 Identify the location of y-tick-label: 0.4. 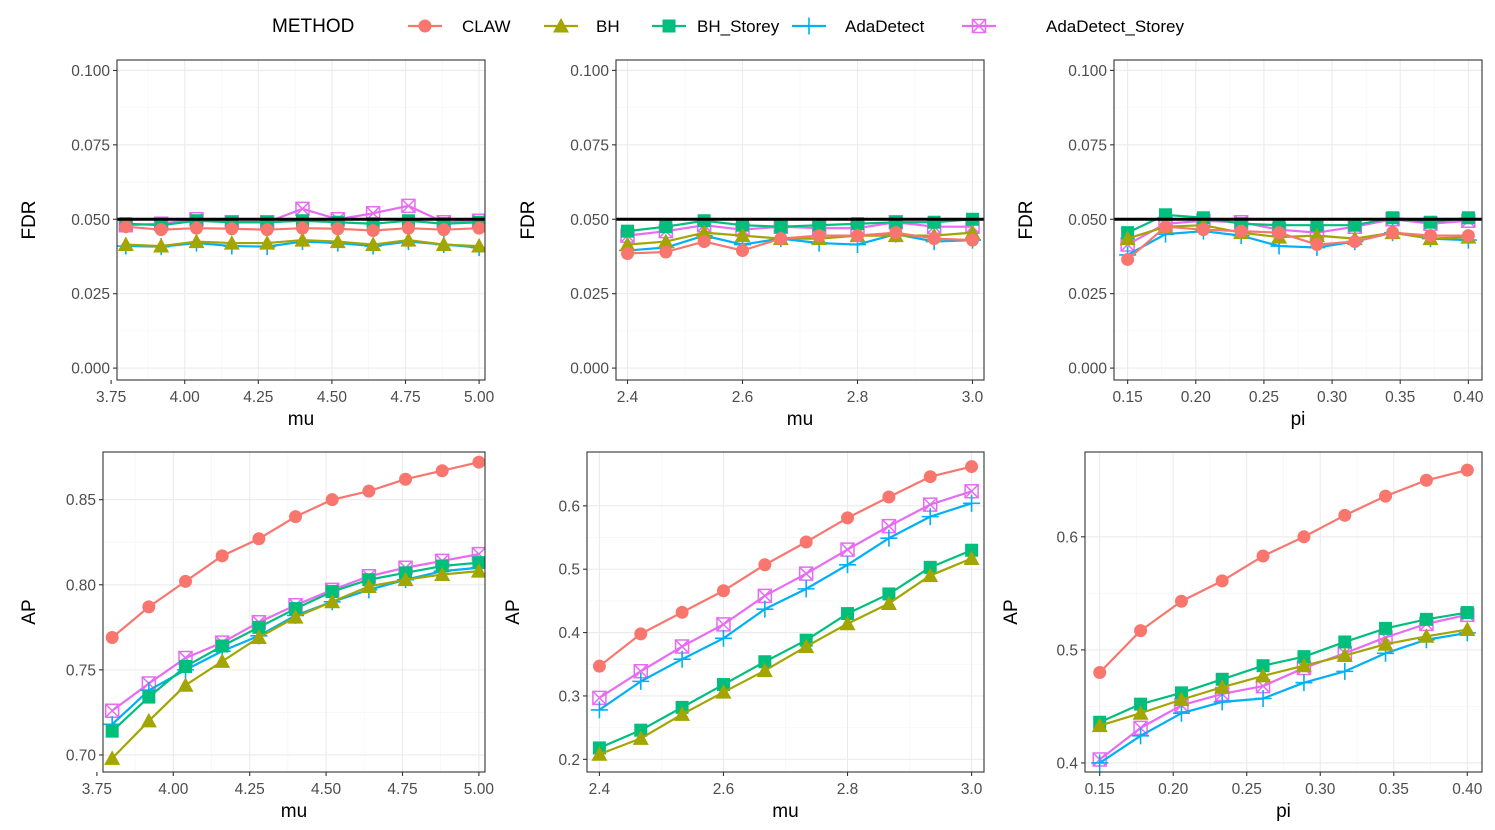
(569, 633).